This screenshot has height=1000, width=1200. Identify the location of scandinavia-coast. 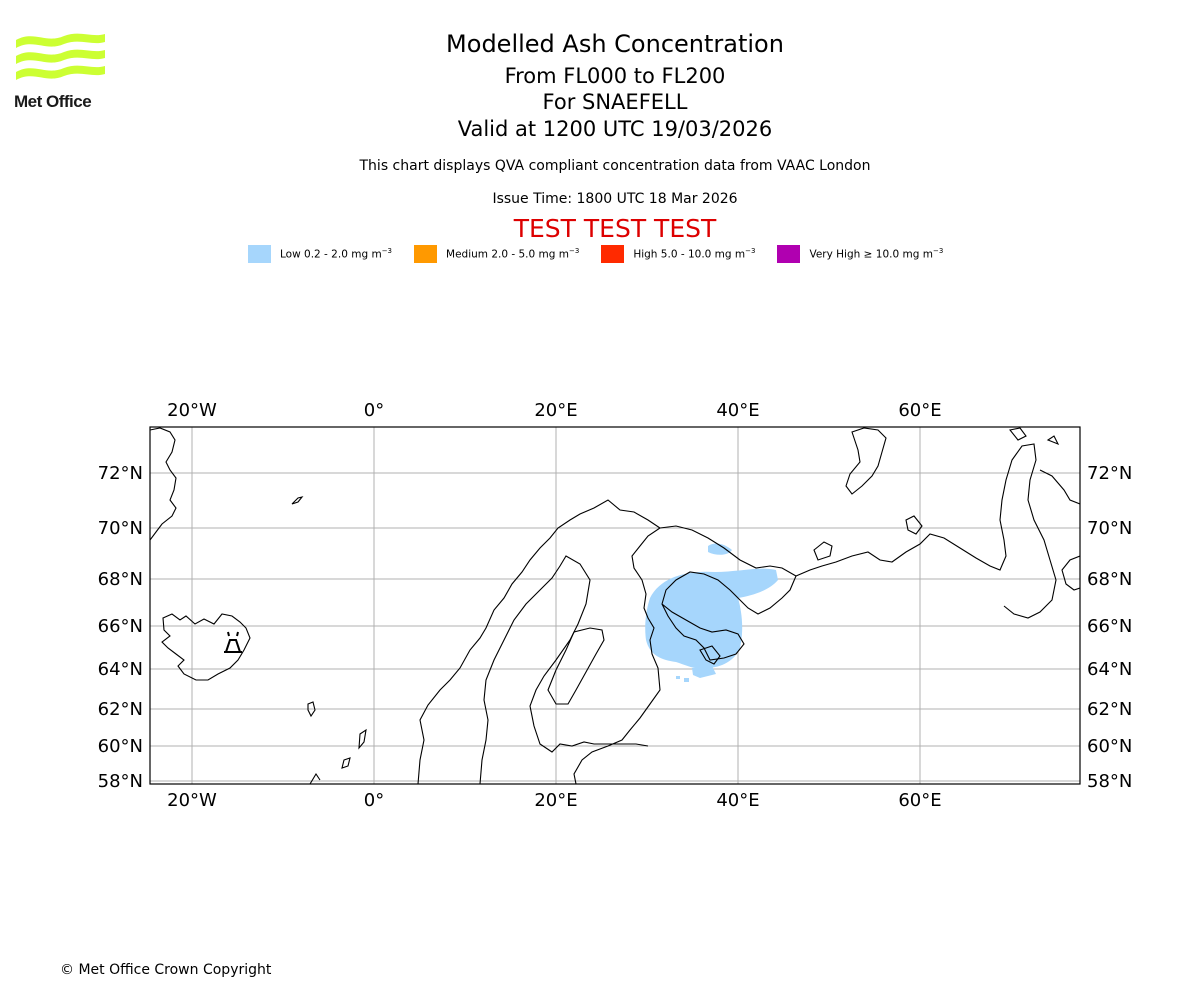
(539, 641).